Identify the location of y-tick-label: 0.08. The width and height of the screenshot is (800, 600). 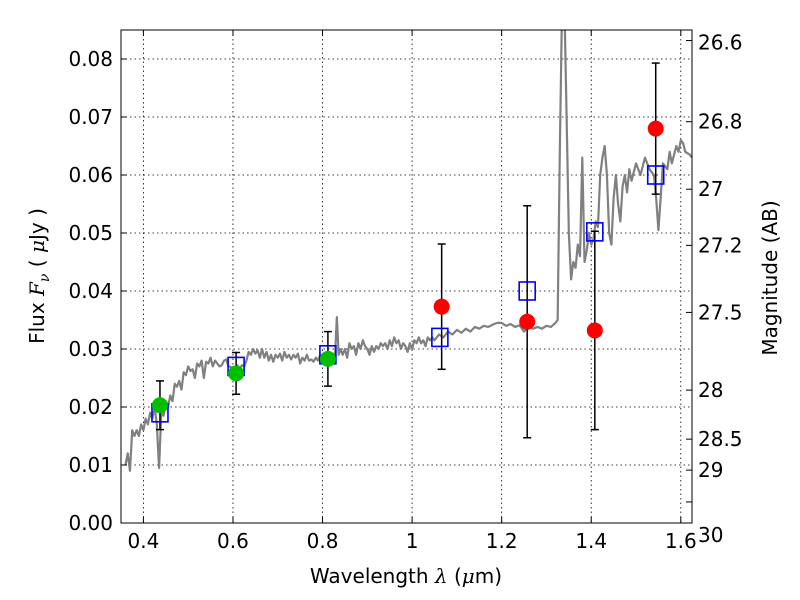
(90, 59).